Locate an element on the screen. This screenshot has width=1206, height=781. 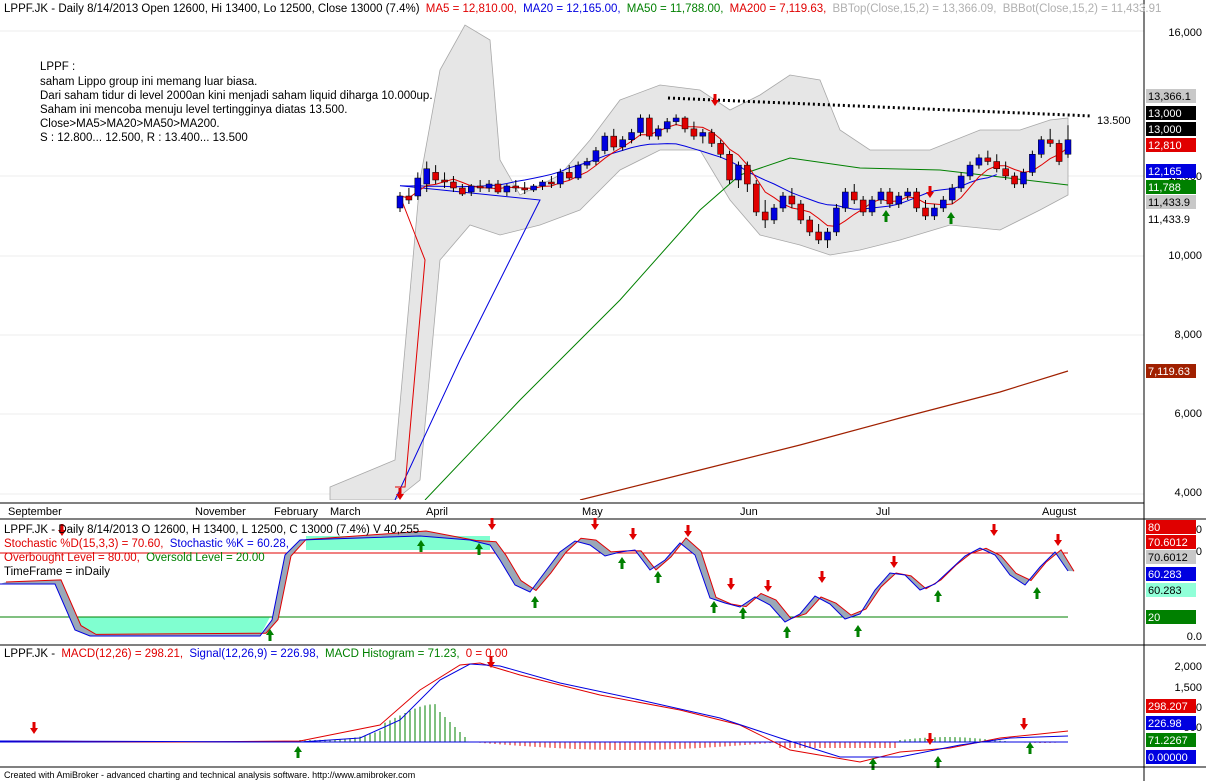
ma50-legend: MA50 = 11,788.00, is located at coordinates (675, 9).